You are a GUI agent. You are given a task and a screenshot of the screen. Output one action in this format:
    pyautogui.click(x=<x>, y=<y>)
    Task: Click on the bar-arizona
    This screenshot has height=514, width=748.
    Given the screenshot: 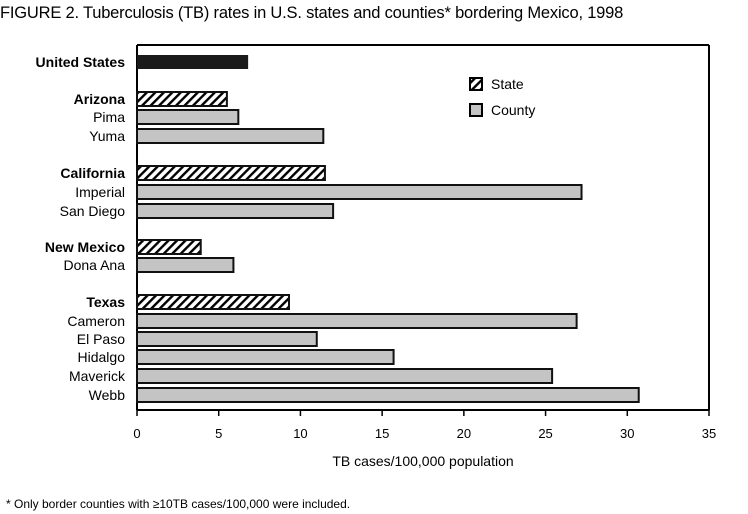 What is the action you would take?
    pyautogui.click(x=182, y=99)
    